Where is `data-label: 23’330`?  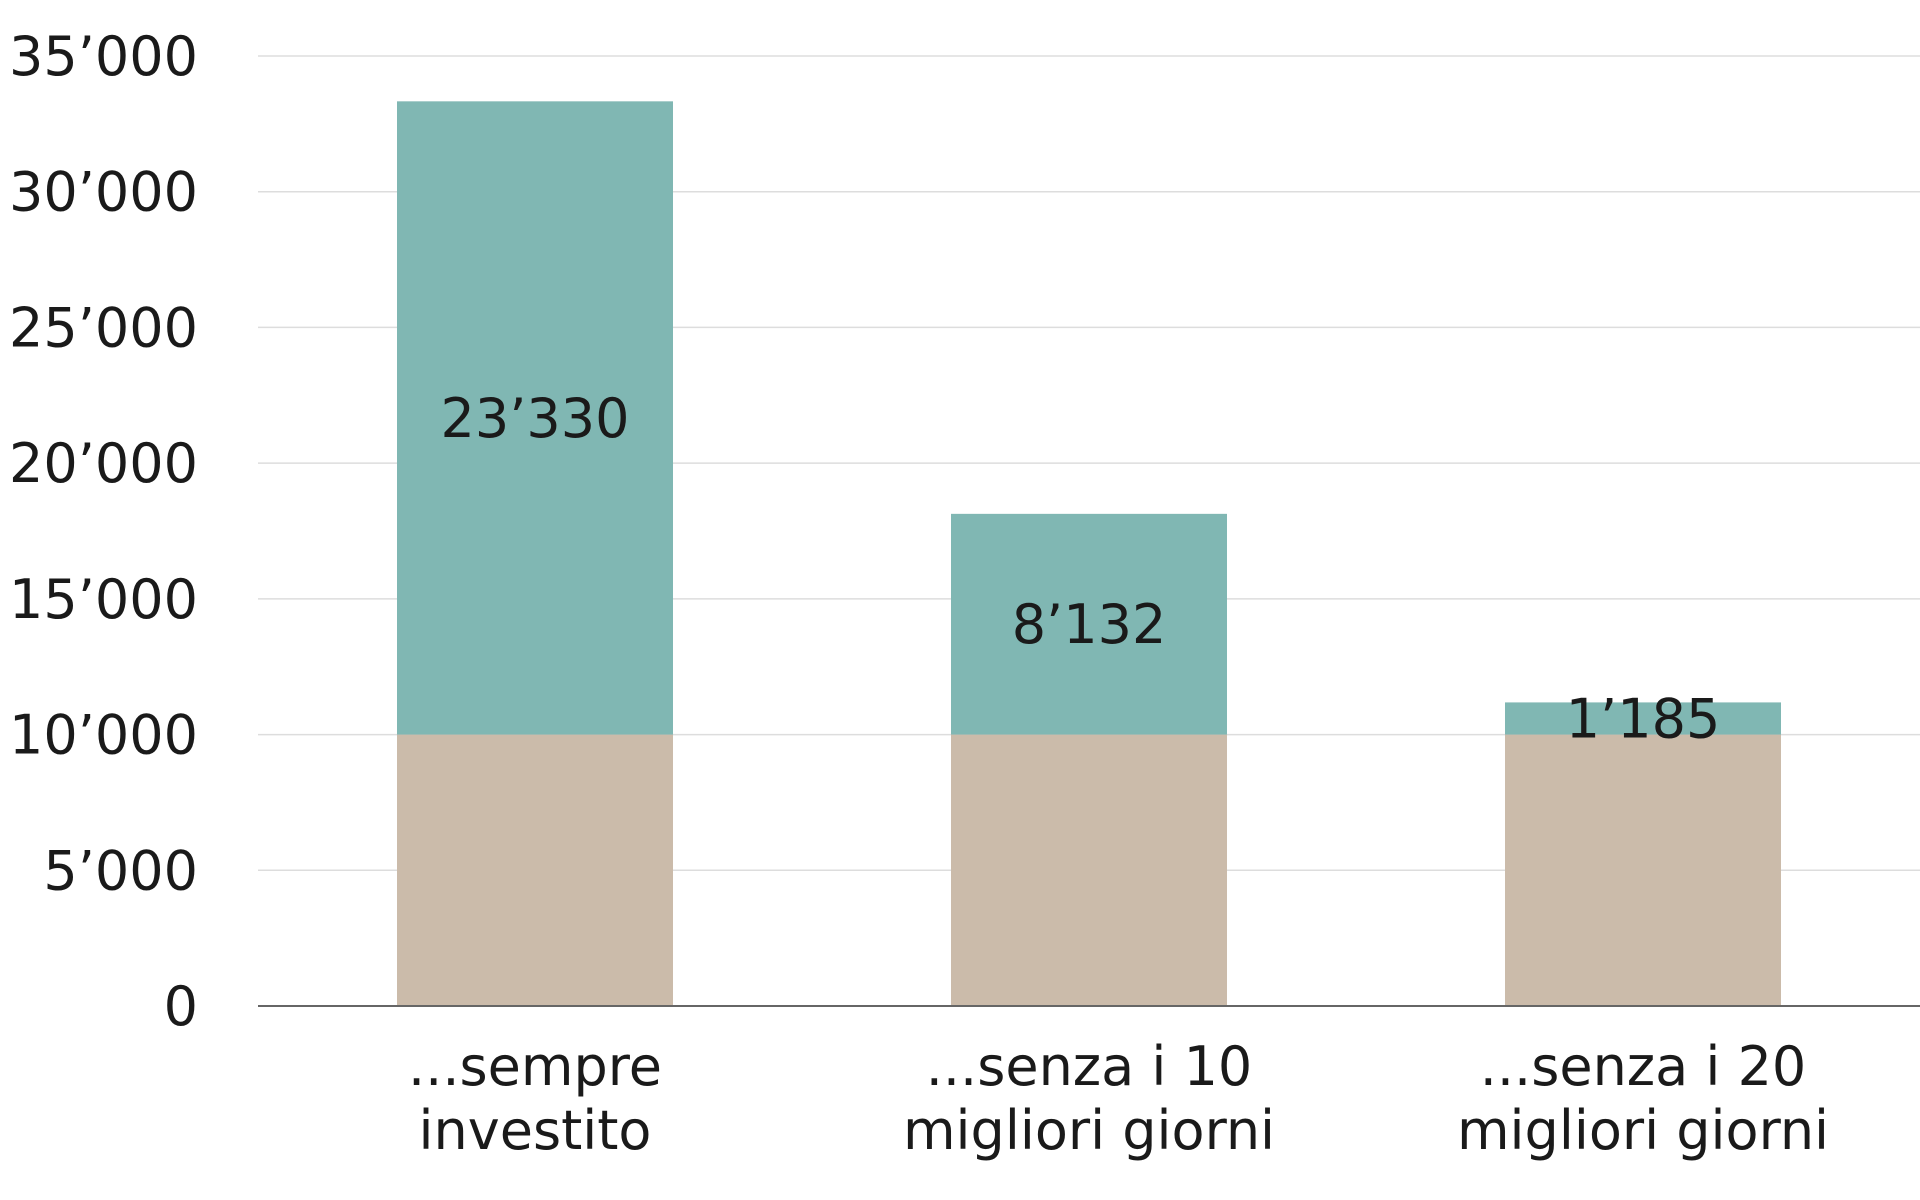 data-label: 23’330 is located at coordinates (535, 418).